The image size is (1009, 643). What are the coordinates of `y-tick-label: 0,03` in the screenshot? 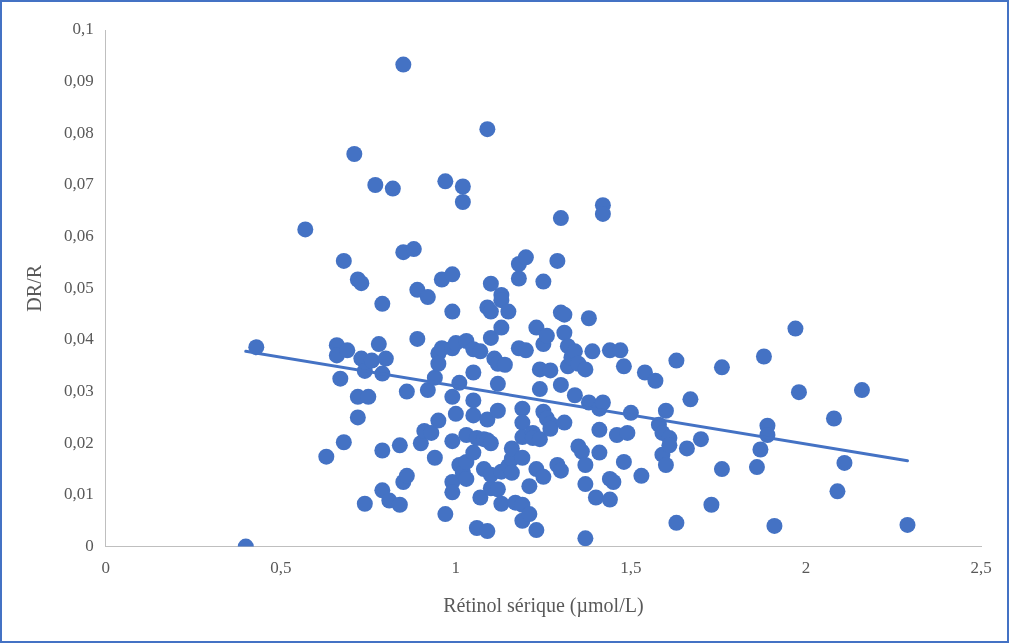 It's located at (79, 391).